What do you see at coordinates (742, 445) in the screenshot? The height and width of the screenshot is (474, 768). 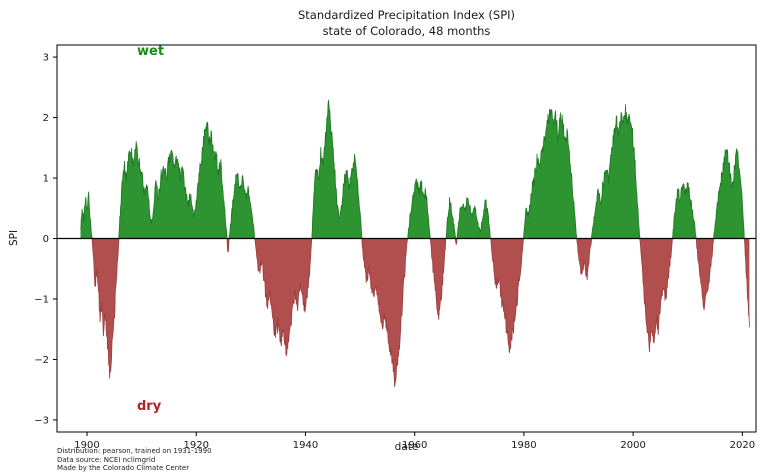 I see `x-tick-label: 2020` at bounding box center [742, 445].